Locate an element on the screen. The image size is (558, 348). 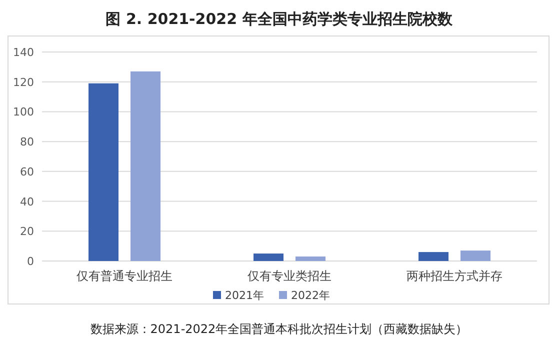
y-tick-label: 60 is located at coordinates (27, 171).